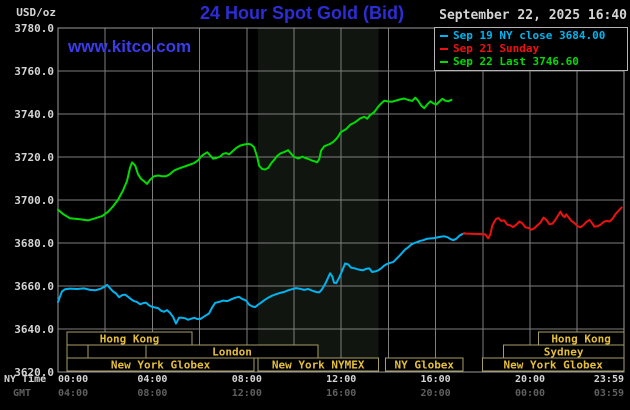 The image size is (630, 410). I want to click on x-axis-gmt-label: GMT, so click(22, 393).